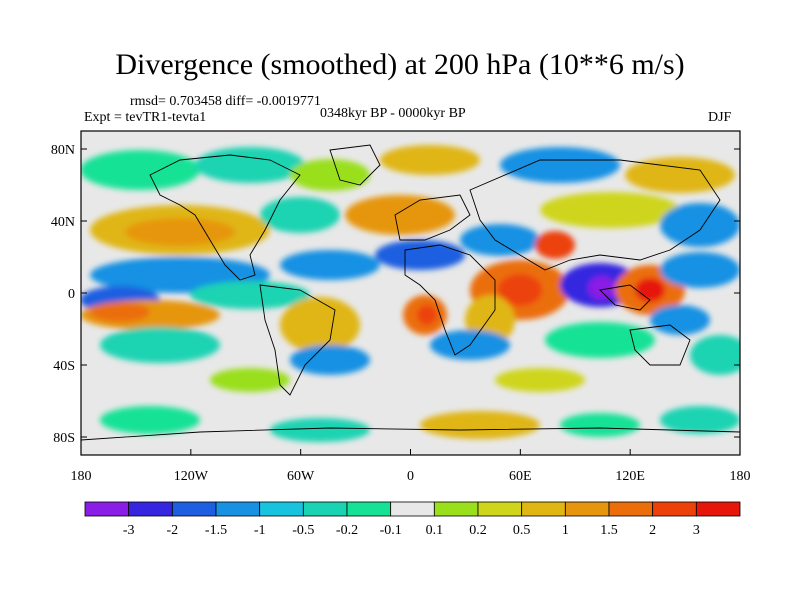 The height and width of the screenshot is (600, 800). Describe the element at coordinates (652, 530) in the screenshot. I see `colorbar-label: 2` at that location.